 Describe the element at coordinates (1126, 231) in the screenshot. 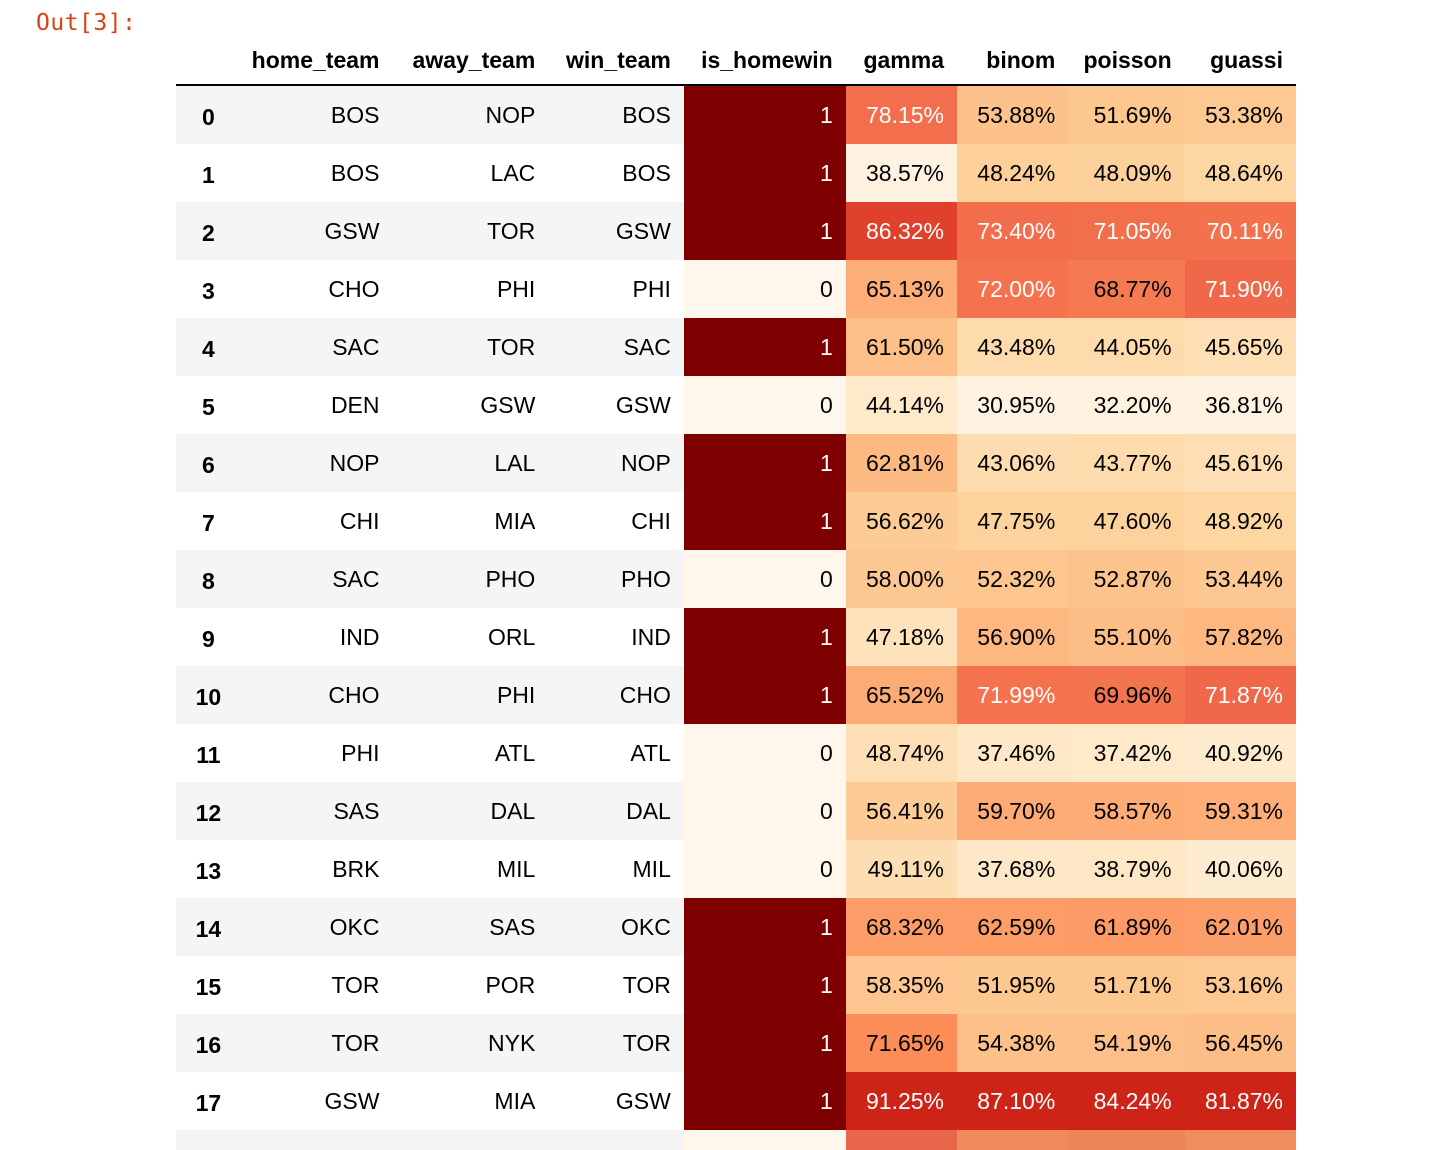

I see `cell-poisson: 71.05%` at that location.